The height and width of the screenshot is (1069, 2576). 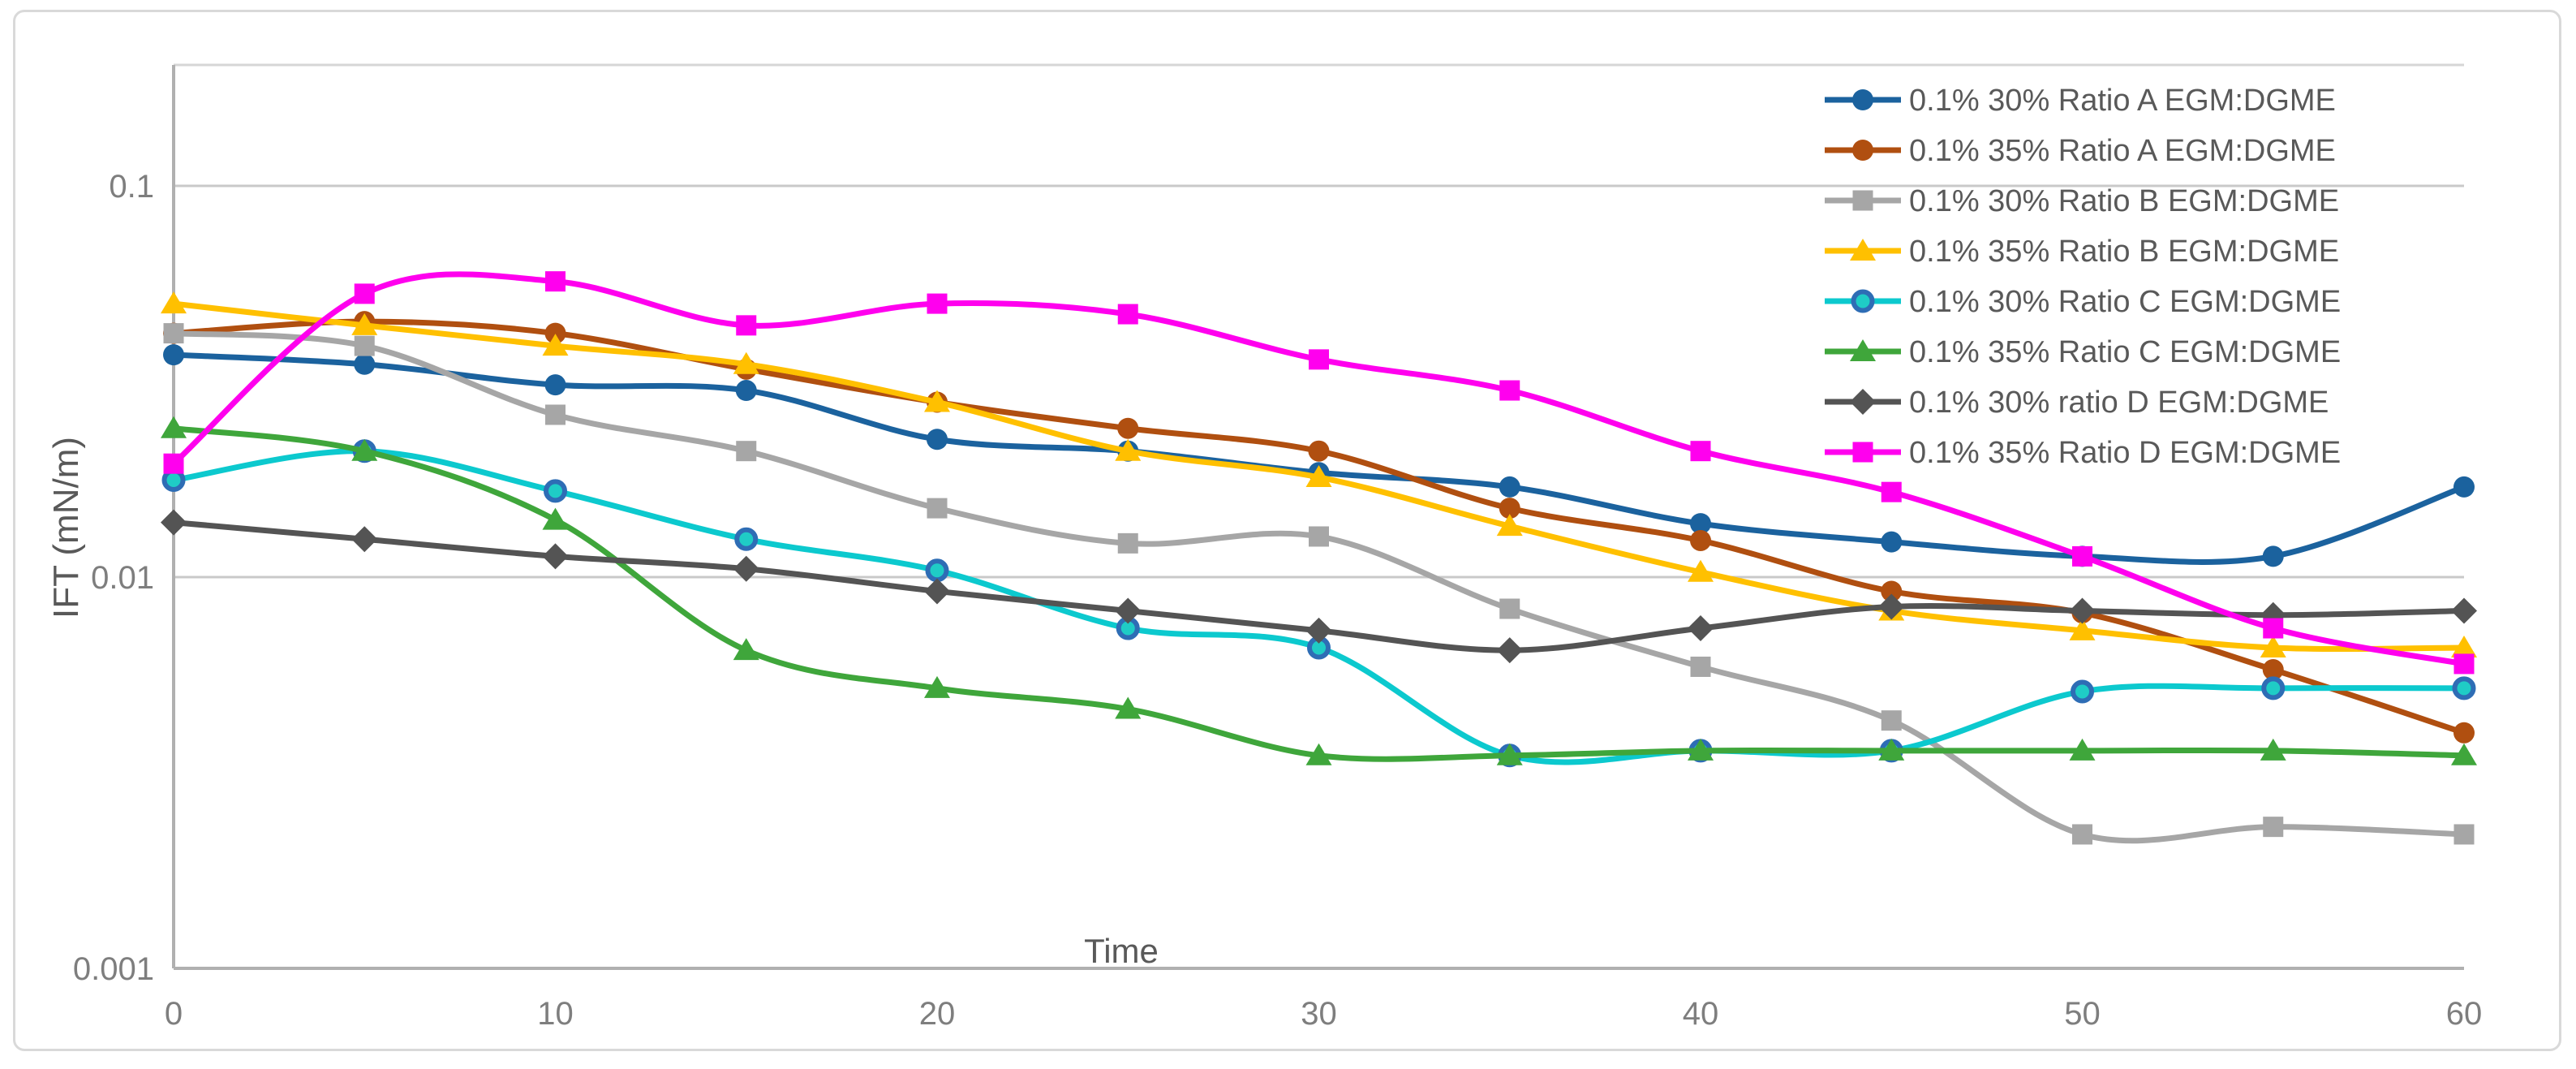 I want to click on x-tick-label: 0, so click(x=174, y=1014).